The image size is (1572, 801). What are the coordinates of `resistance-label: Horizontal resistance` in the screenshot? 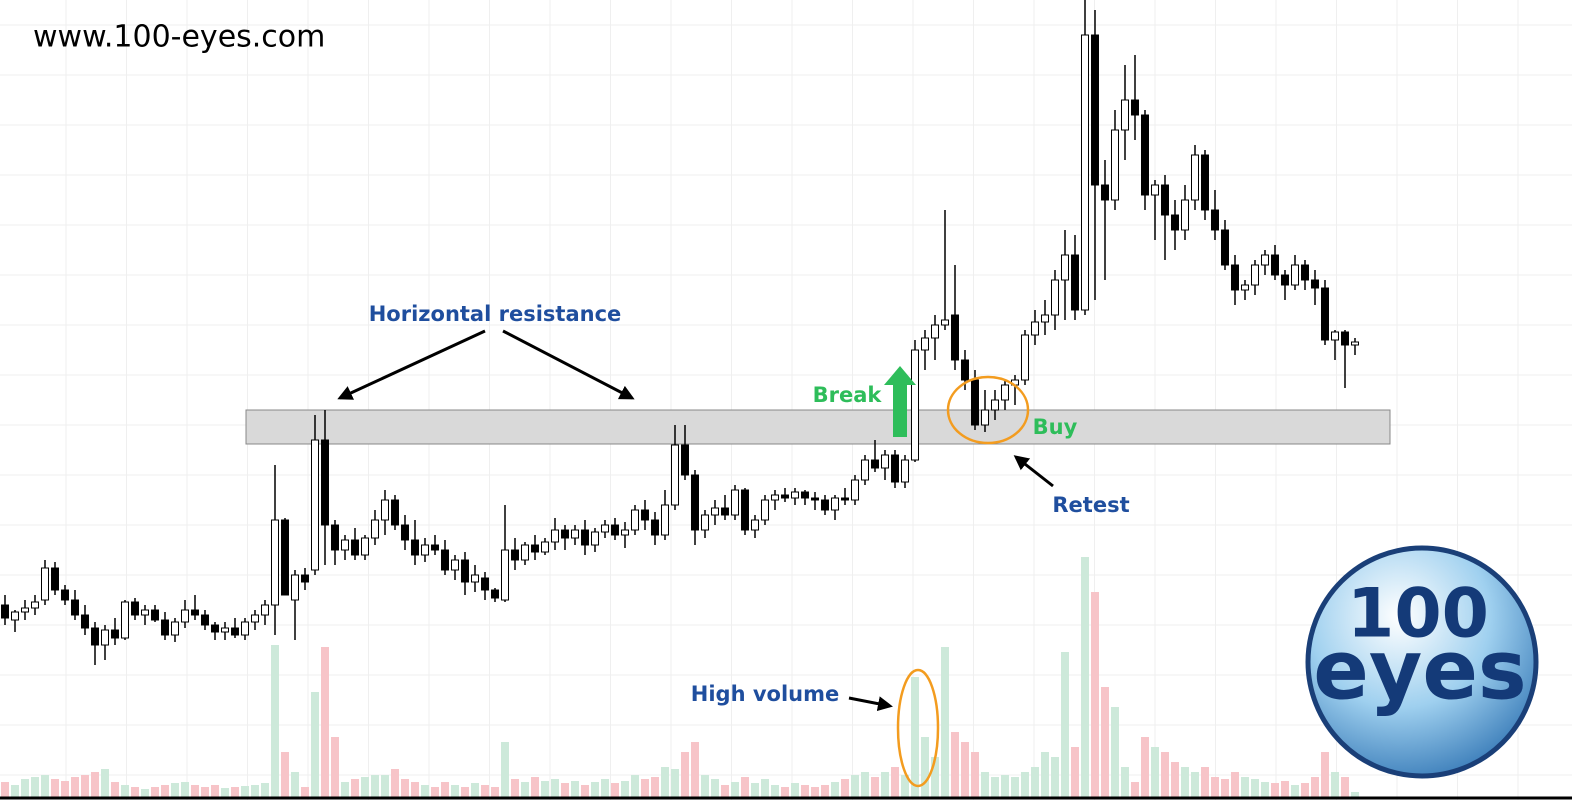 It's located at (495, 314).